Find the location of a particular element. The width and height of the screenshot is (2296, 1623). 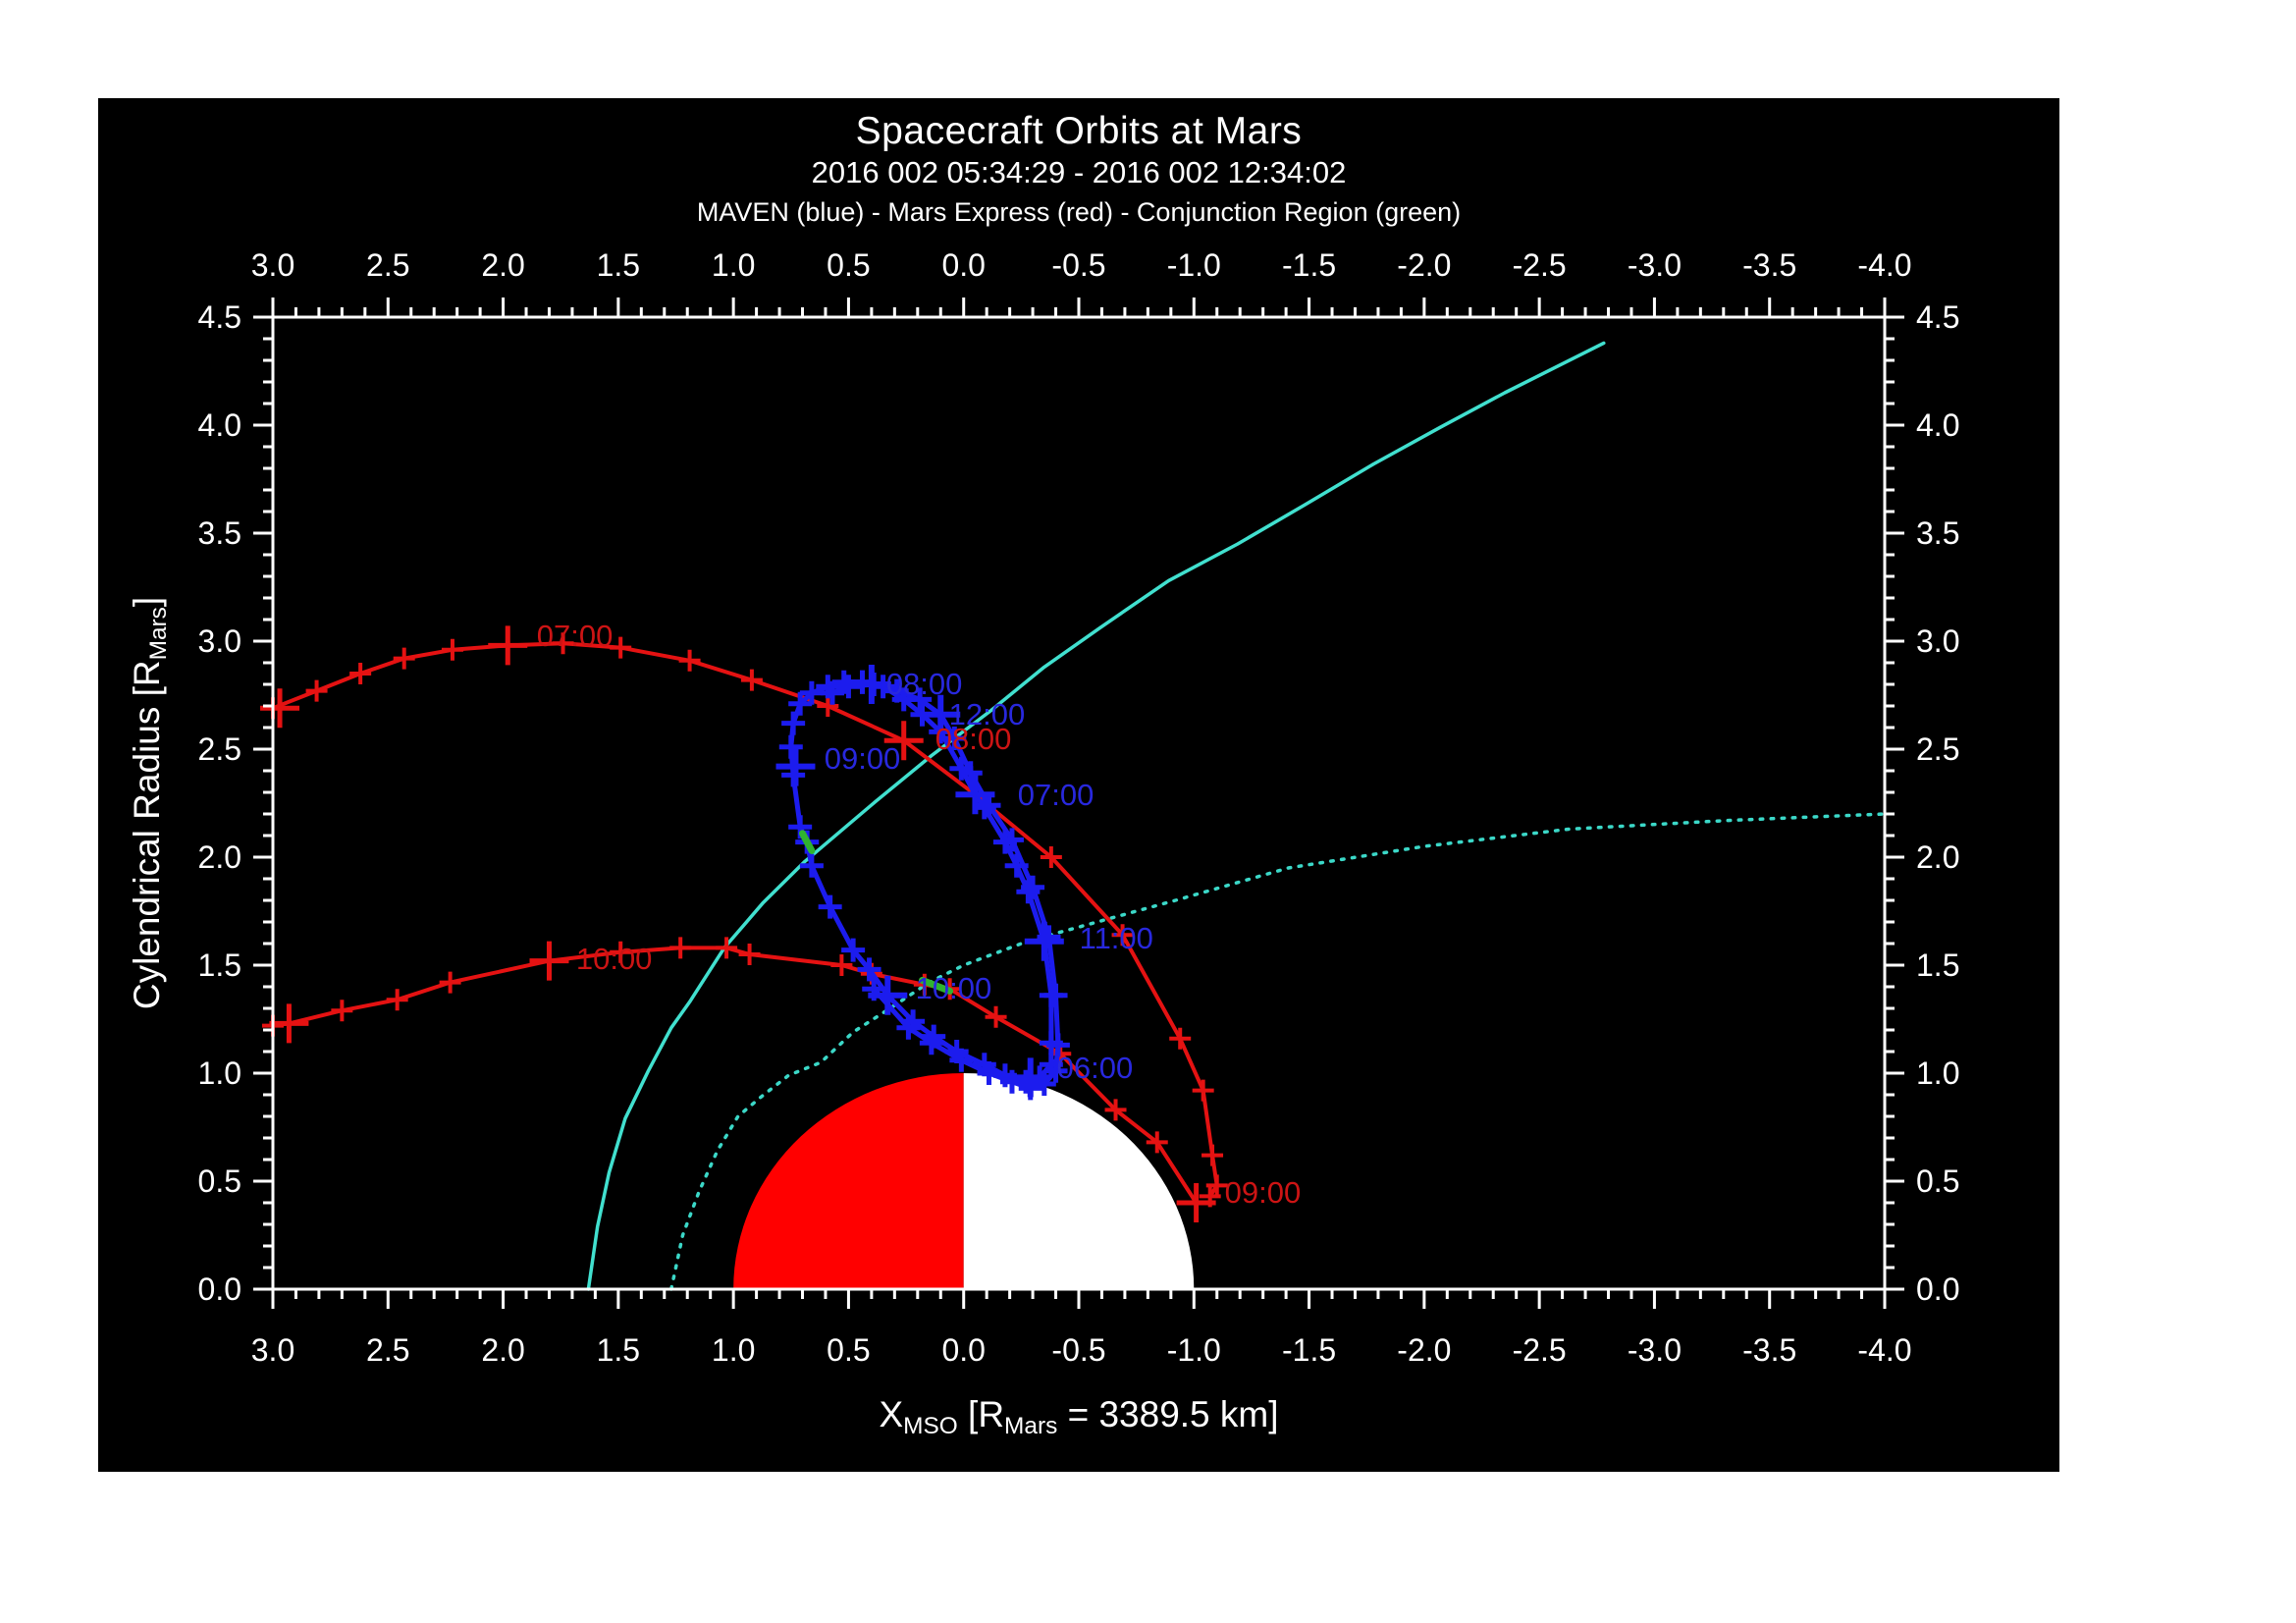

x-tick-bottom: -3.5 is located at coordinates (1769, 1350).